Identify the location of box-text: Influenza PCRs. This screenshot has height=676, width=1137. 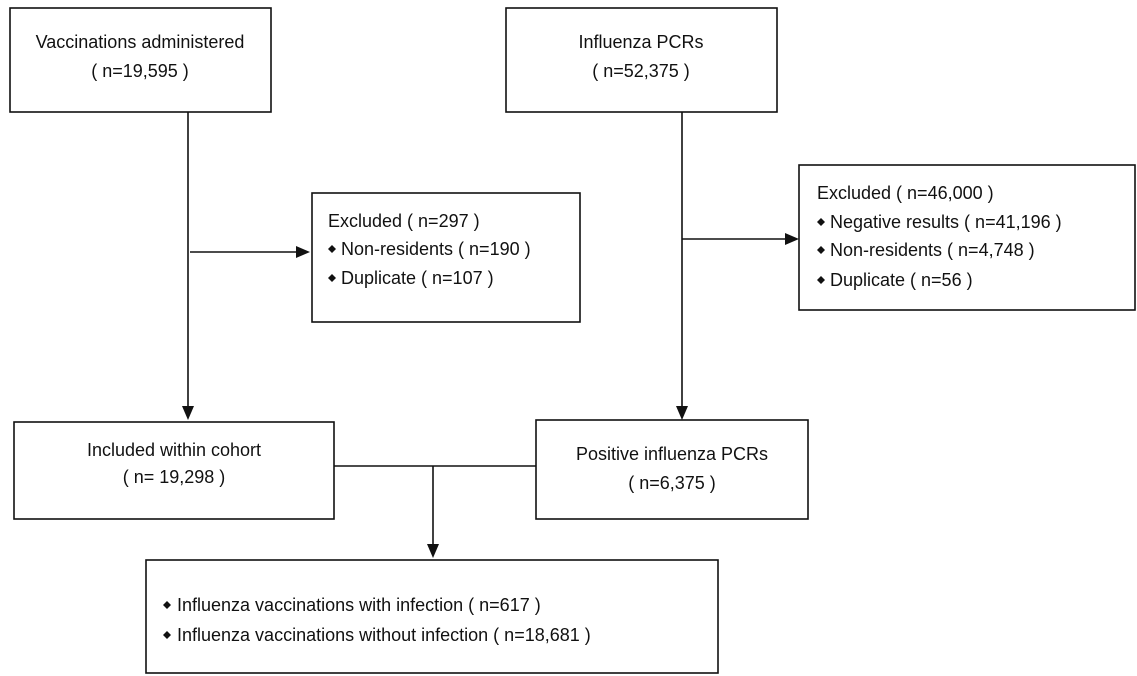
(640, 42).